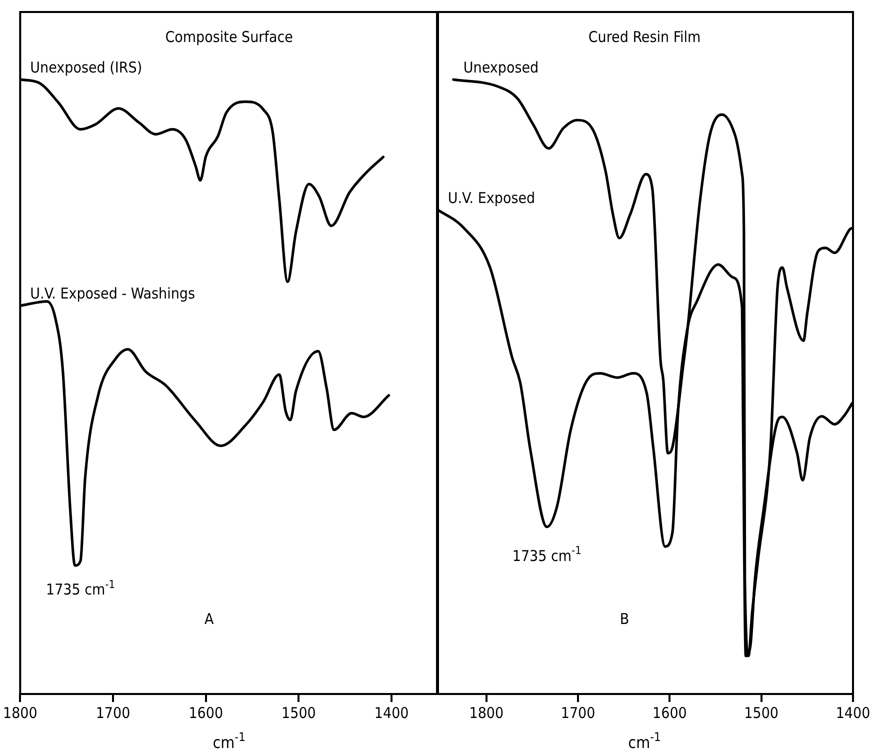  What do you see at coordinates (501, 67) in the screenshot?
I see `series-label: Unexposed` at bounding box center [501, 67].